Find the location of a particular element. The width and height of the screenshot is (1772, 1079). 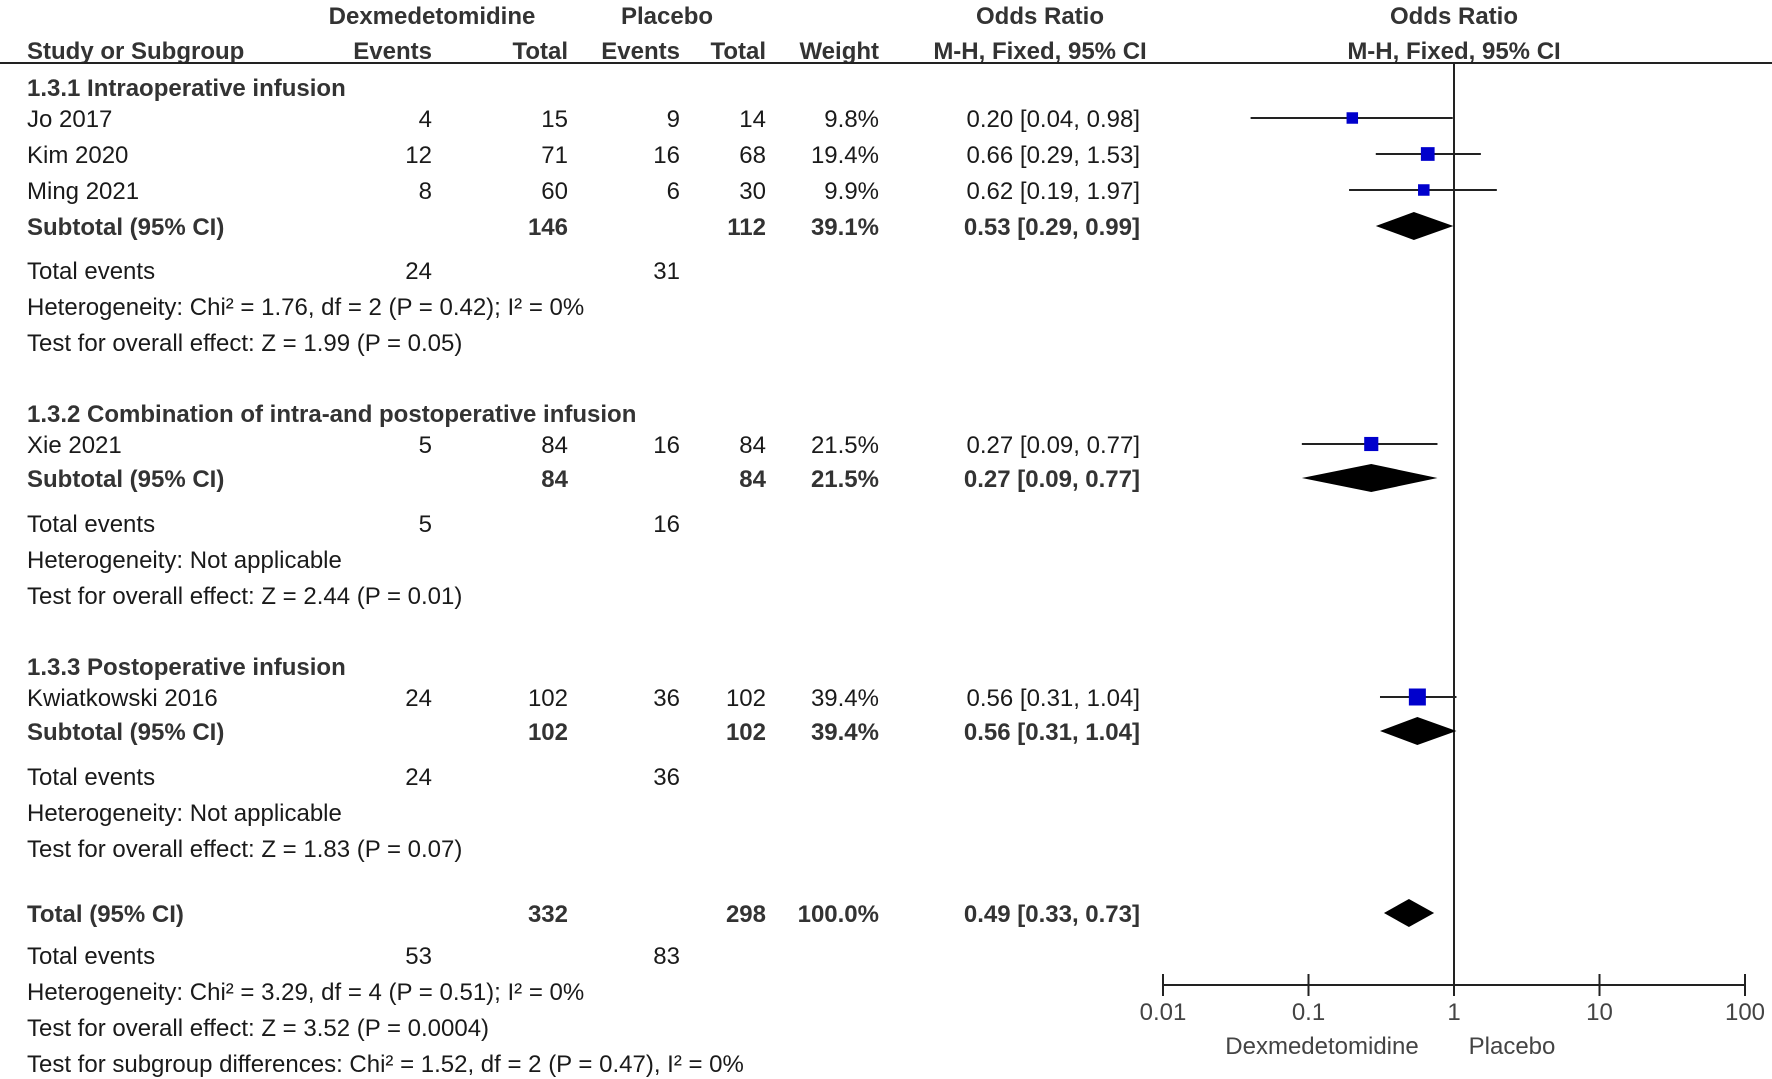

total-events-placebo: 31 is located at coordinates (666, 271).